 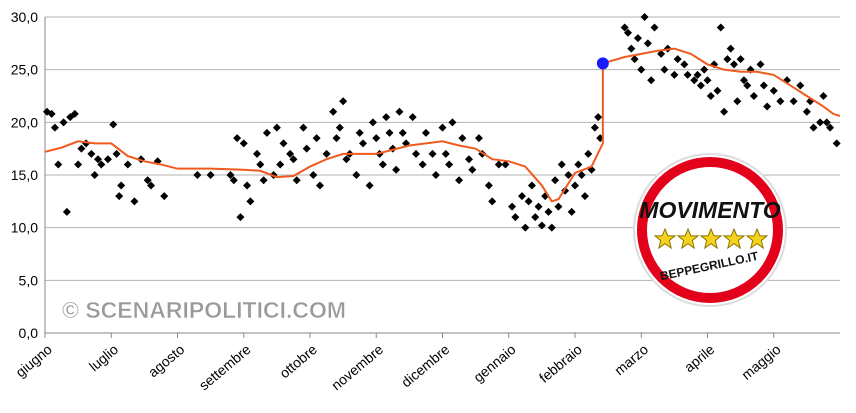 What do you see at coordinates (711, 238) in the screenshot?
I see `logo-stars` at bounding box center [711, 238].